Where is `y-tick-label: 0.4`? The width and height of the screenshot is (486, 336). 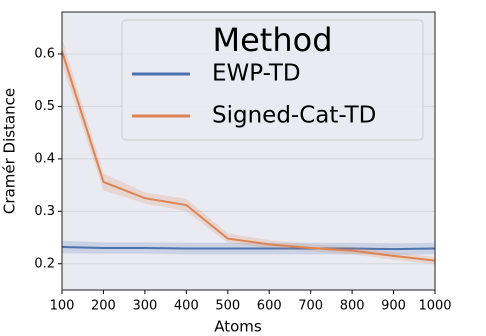 y-tick-label: 0.4 is located at coordinates (44, 158).